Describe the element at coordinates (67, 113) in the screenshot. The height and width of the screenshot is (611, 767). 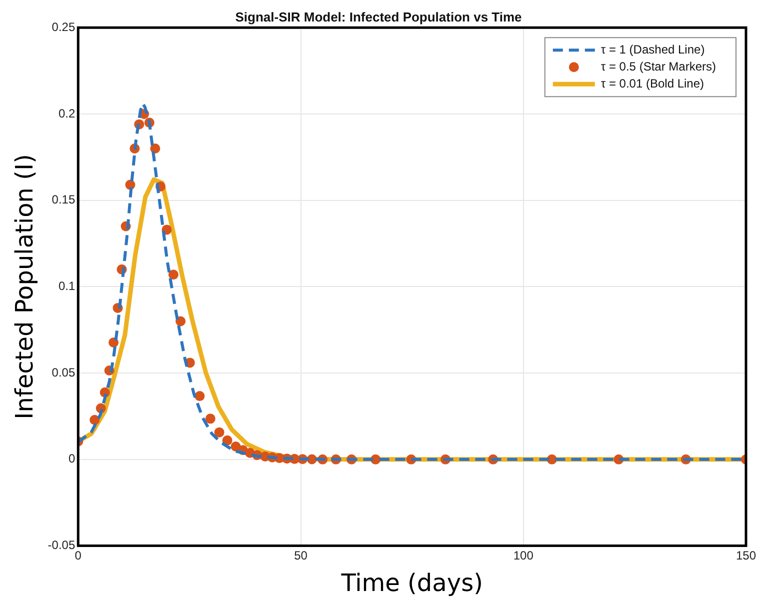
I see `y-tick-label: 0.2` at that location.